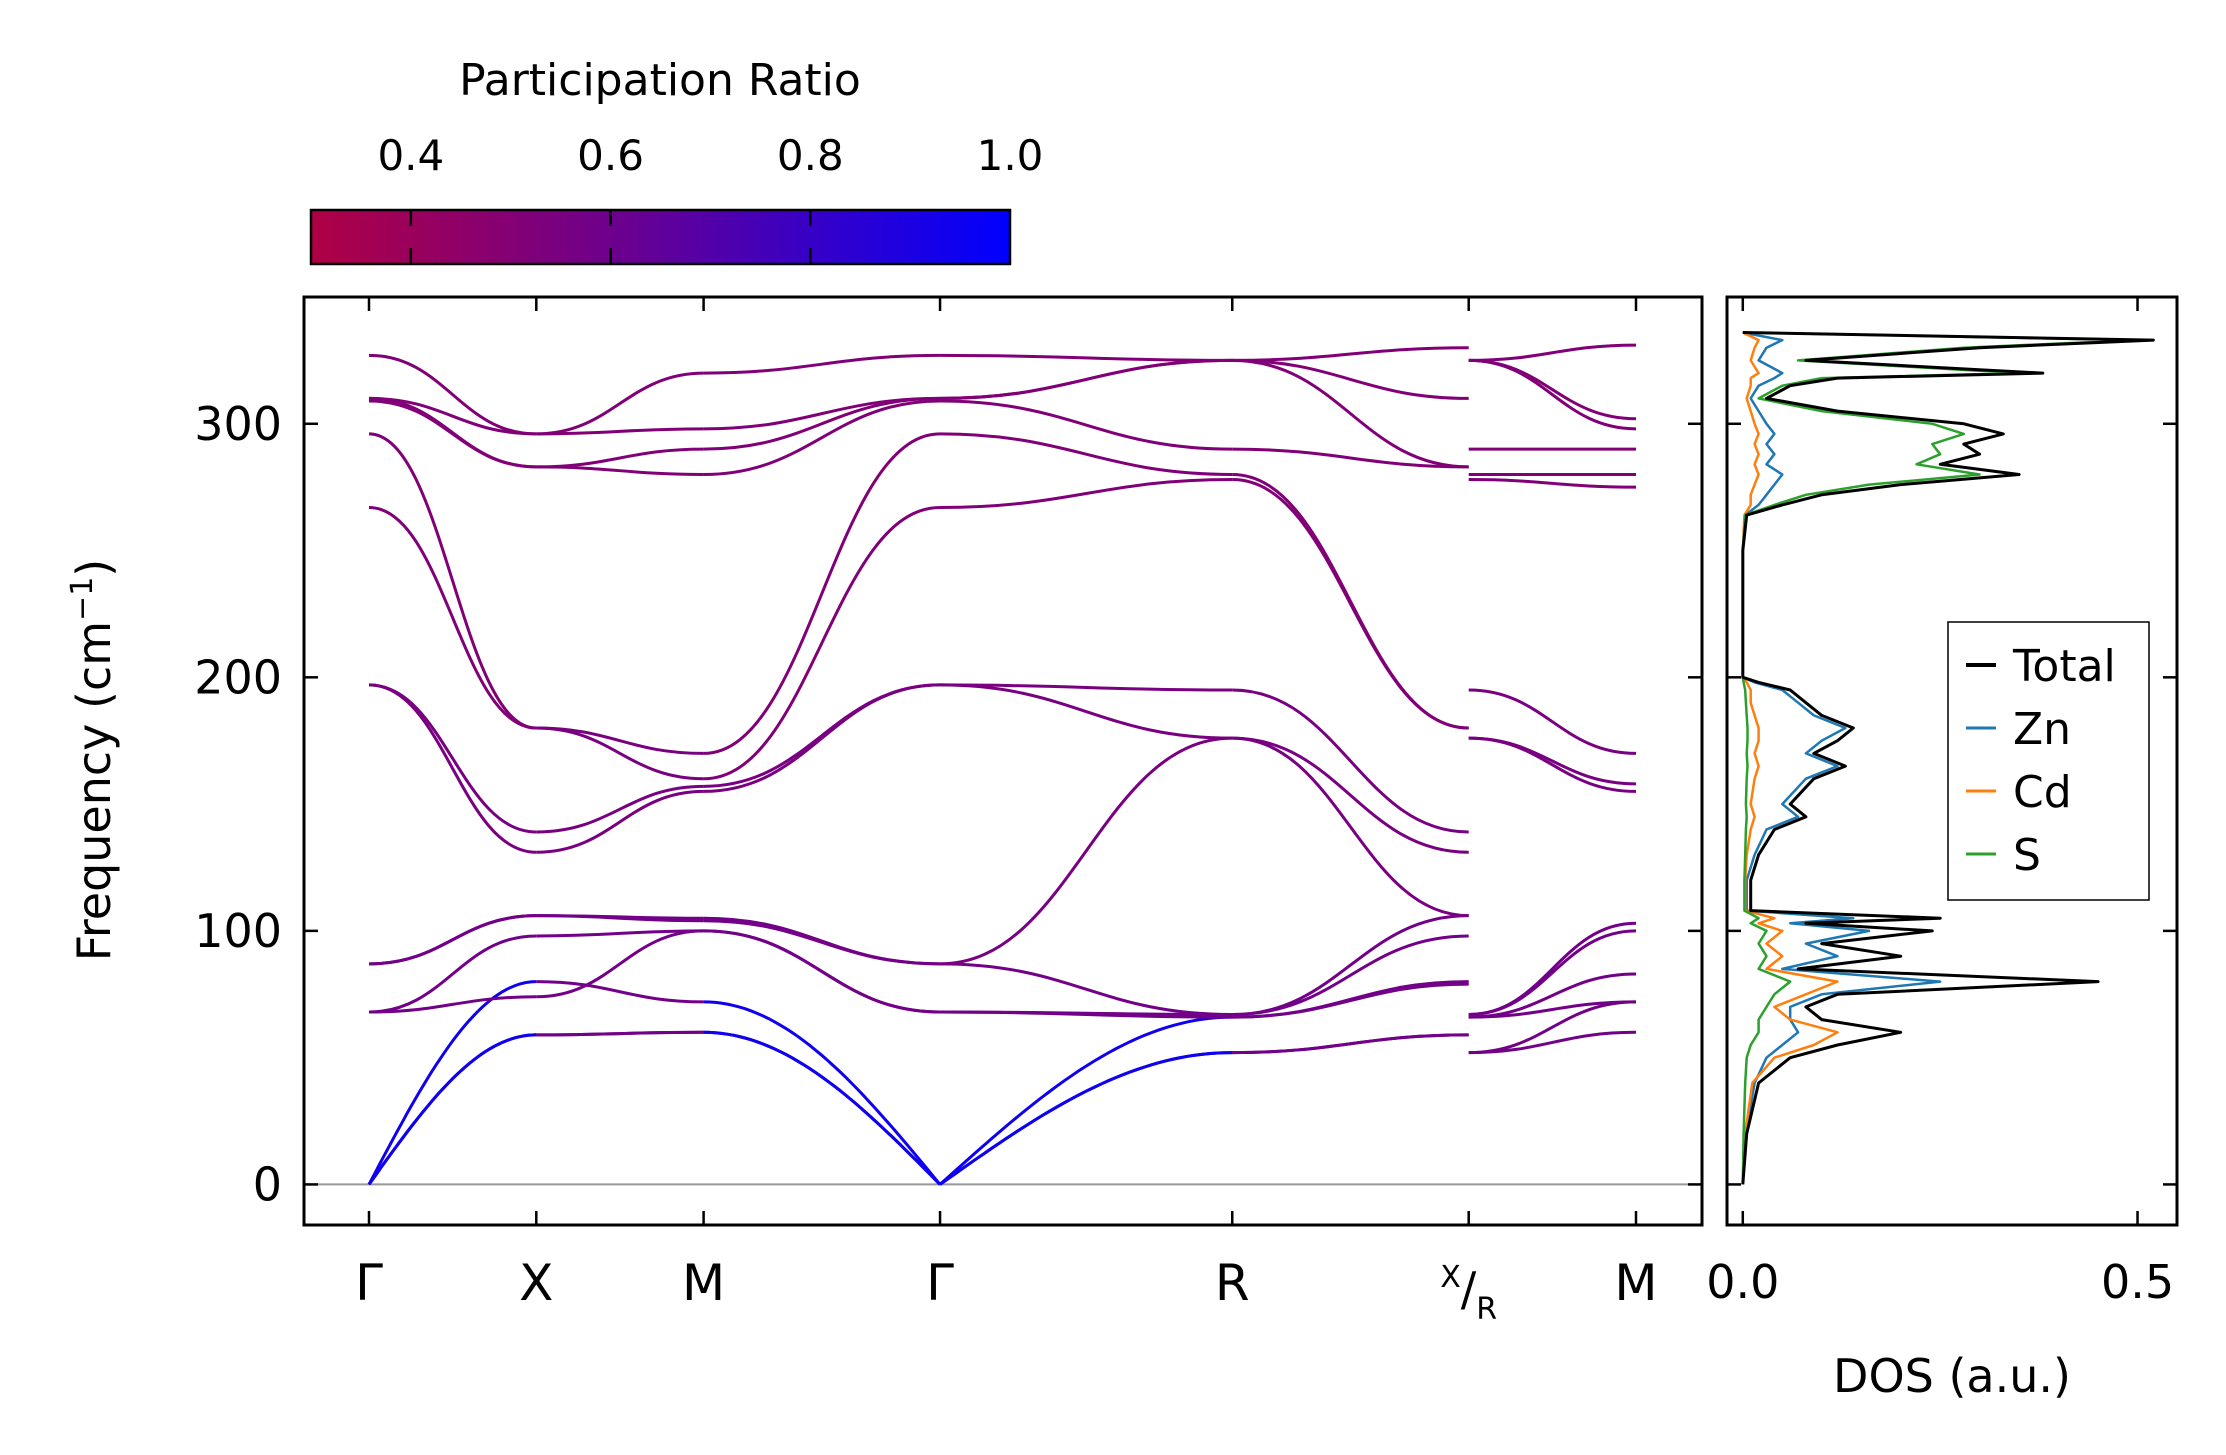 Image resolution: width=2226 pixels, height=1455 pixels. Describe the element at coordinates (676, 160) in the screenshot. I see `colorbar: Participation Ratio 0.4 0.6 0.8 1.0` at that location.